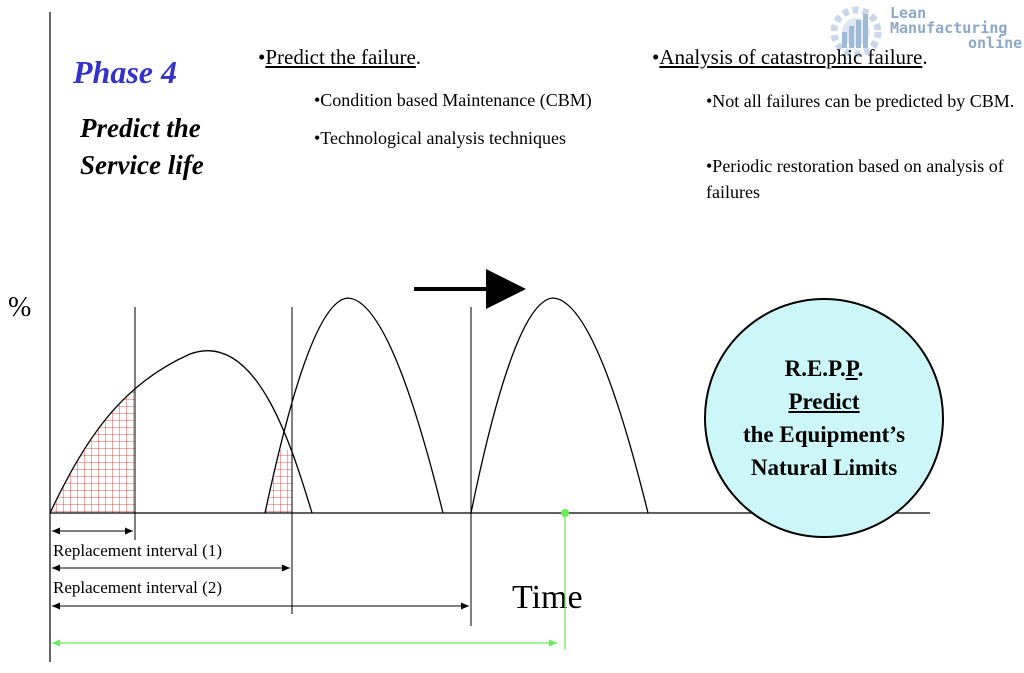  Describe the element at coordinates (440, 138) in the screenshot. I see `tech-analysis-item: •Technological analysis techniques` at that location.